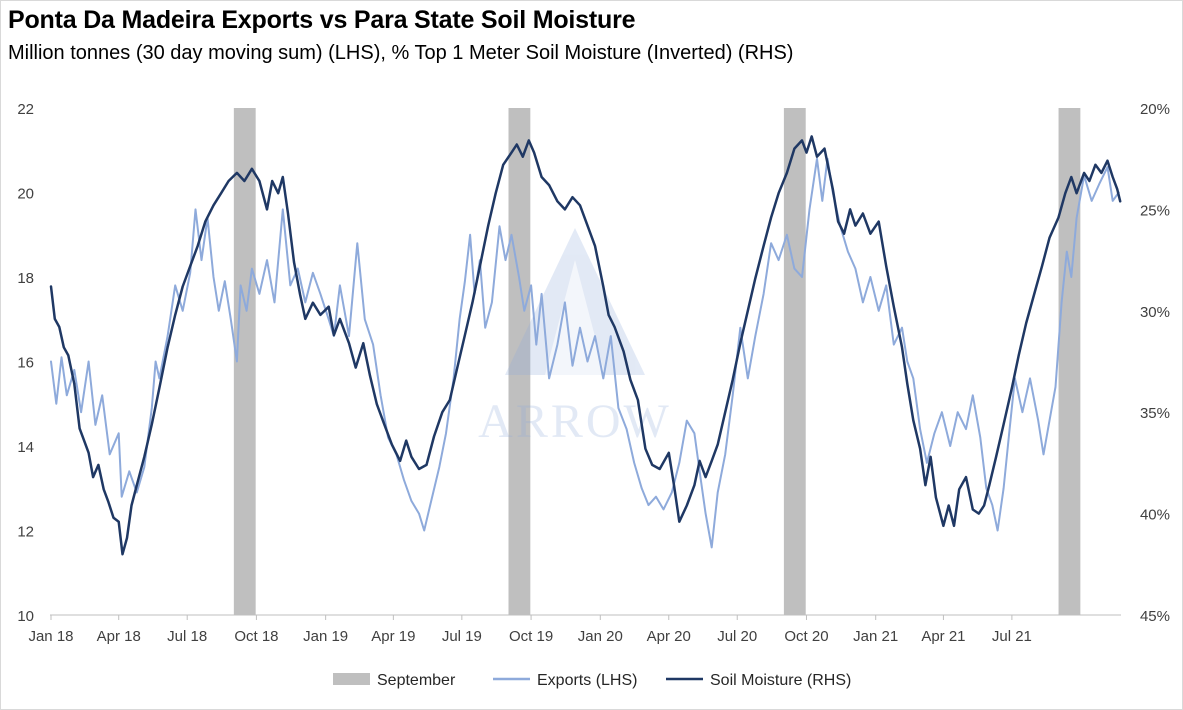 The image size is (1183, 710). I want to click on y-right-tick-label: 20%, so click(1155, 109).